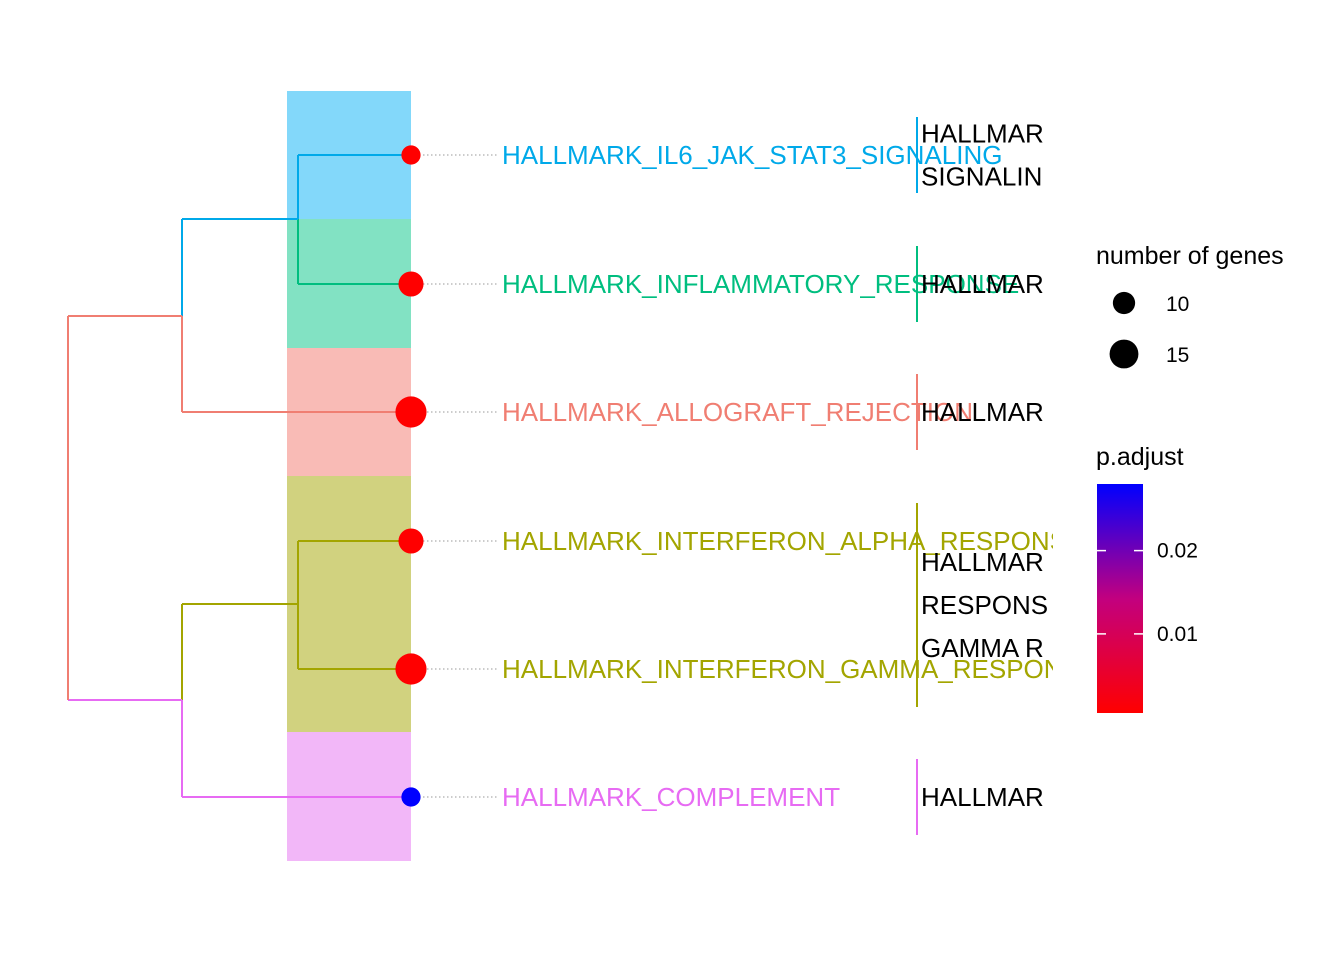 The height and width of the screenshot is (960, 1344). I want to click on term-label: HALLMARK_ALLOGRAFT_REJECTION, so click(737, 412).